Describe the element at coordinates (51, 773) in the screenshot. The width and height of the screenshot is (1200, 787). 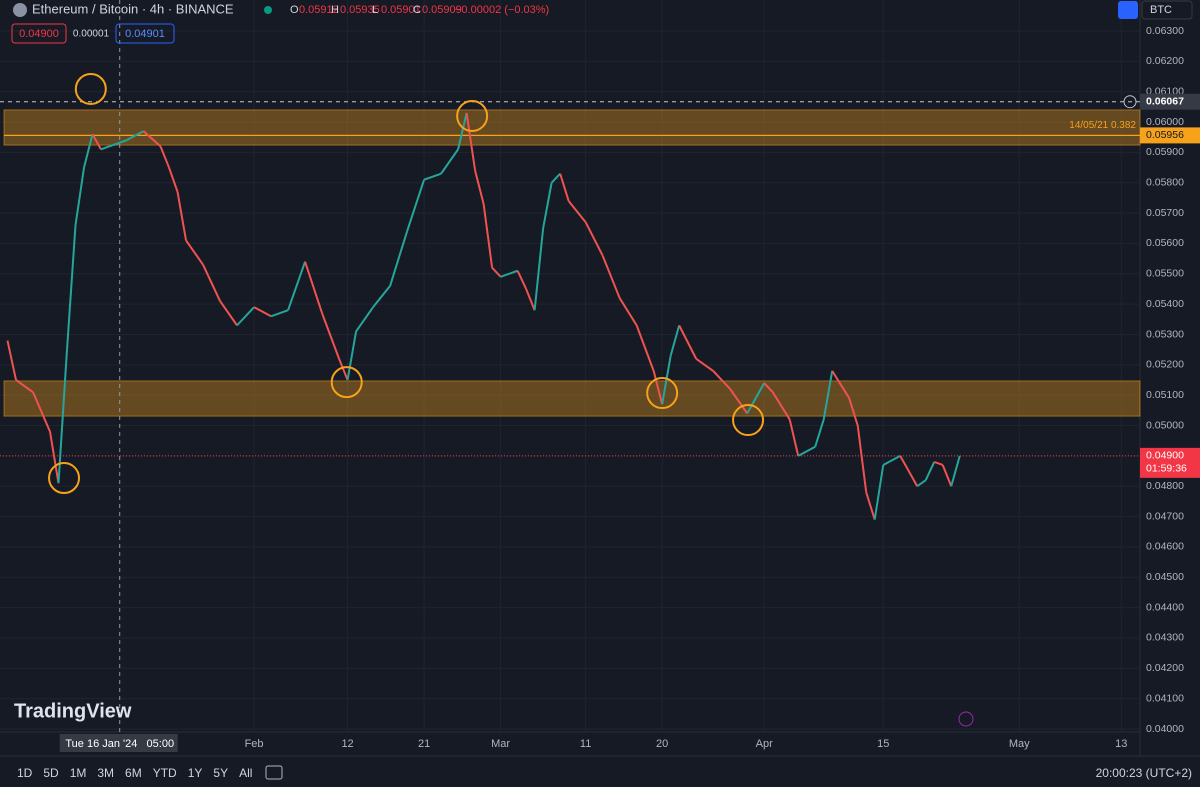
I see `range-button: 5D` at that location.